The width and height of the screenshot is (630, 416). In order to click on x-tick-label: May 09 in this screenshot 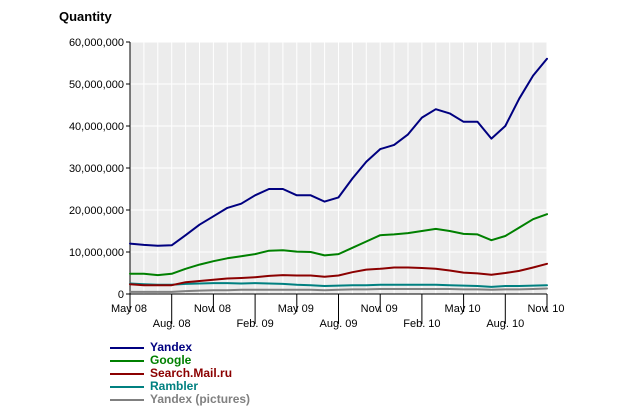, I will do `click(296, 309)`.